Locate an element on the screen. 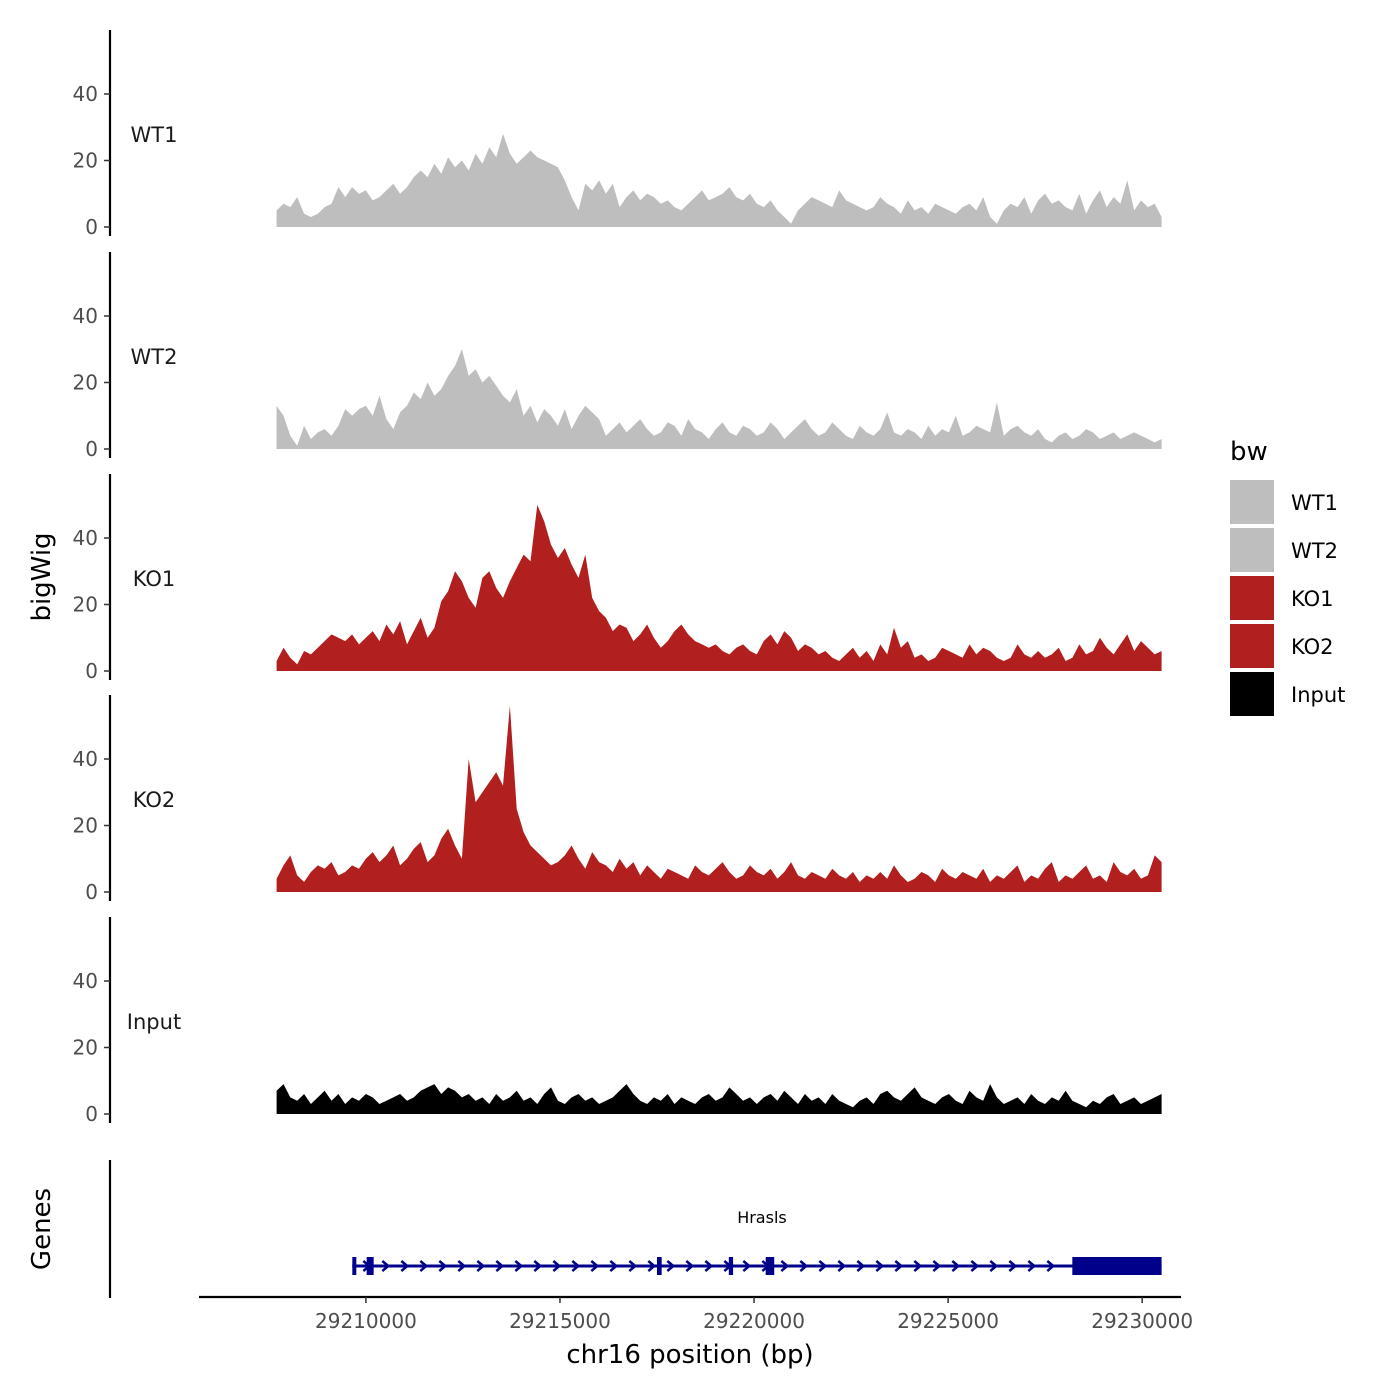 The height and width of the screenshot is (1400, 1400). x-tick-label: 29220000 is located at coordinates (754, 1321).